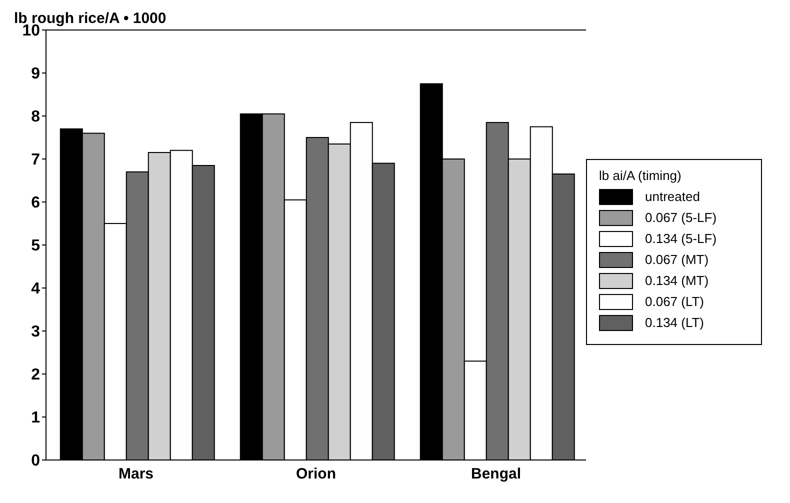 The width and height of the screenshot is (790, 503). What do you see at coordinates (640, 175) in the screenshot?
I see `legend-title: lb ai/A (timing)` at bounding box center [640, 175].